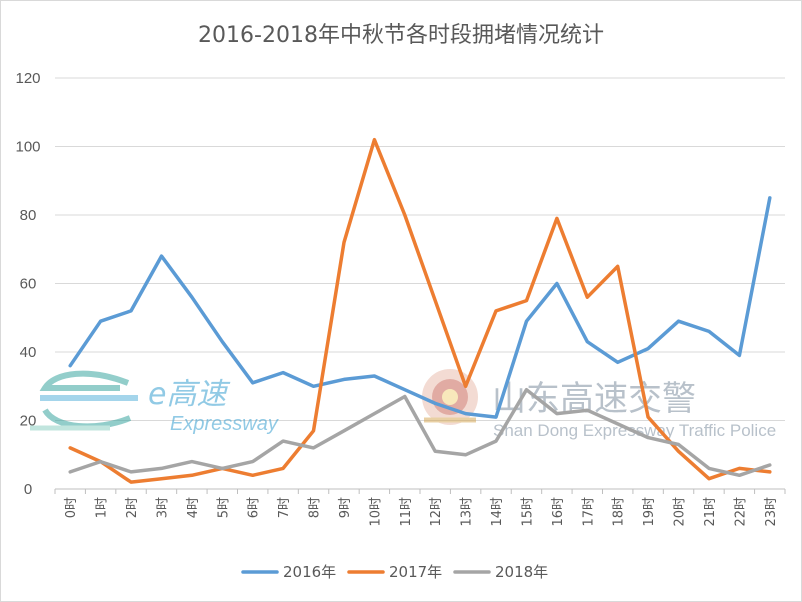  I want to click on legend-label: 2016年, so click(309, 572).